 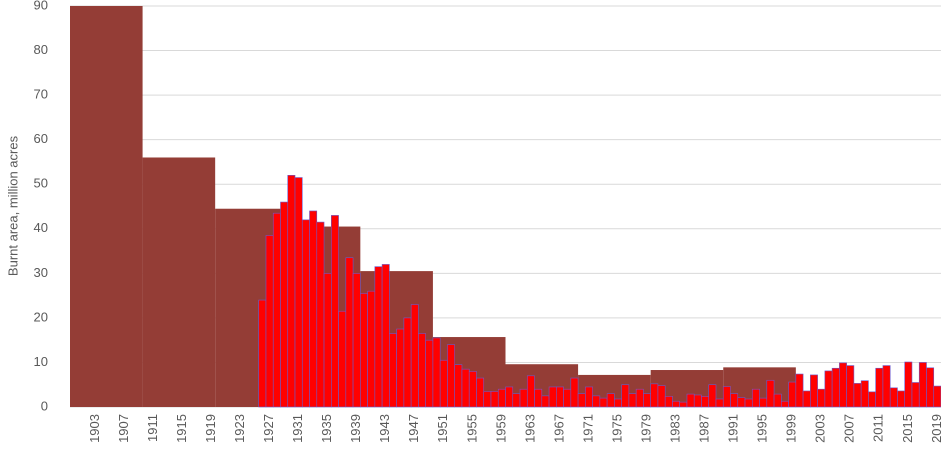 What do you see at coordinates (558, 428) in the screenshot?
I see `x-tick-label: 1967` at bounding box center [558, 428].